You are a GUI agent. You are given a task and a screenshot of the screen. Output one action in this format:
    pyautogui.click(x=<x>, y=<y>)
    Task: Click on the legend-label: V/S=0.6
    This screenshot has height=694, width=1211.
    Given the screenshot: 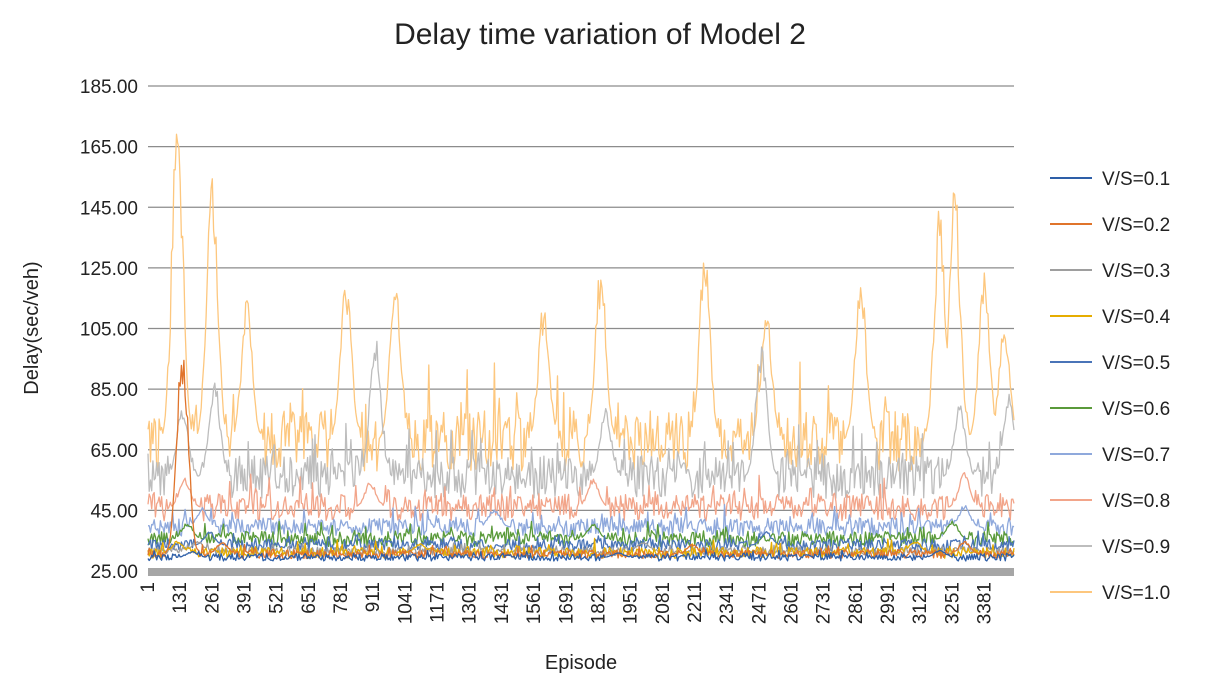 What is the action you would take?
    pyautogui.click(x=1136, y=409)
    